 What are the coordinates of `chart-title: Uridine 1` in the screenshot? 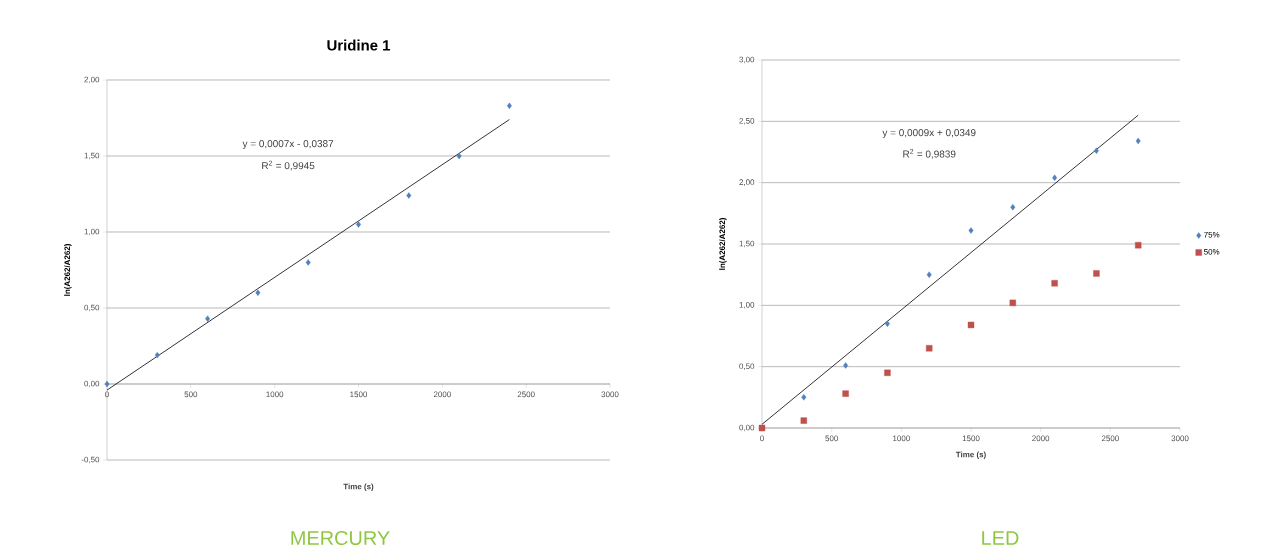 It's located at (359, 45).